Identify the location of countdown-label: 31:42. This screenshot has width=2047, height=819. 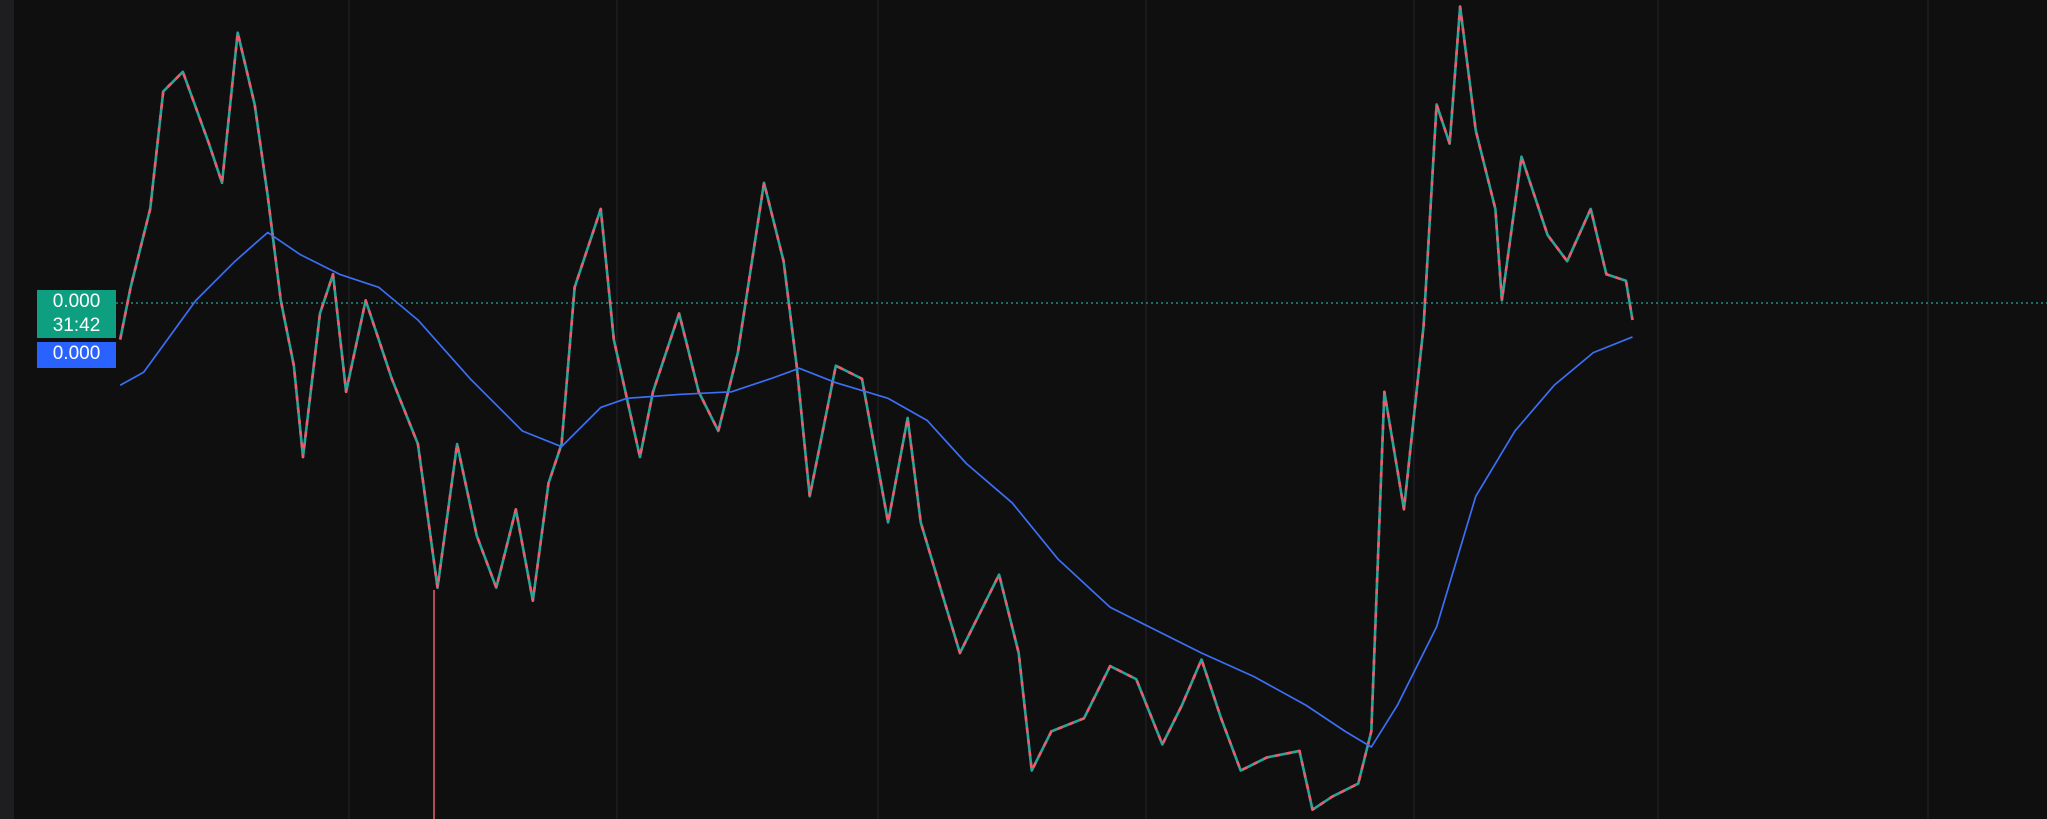
(76, 325).